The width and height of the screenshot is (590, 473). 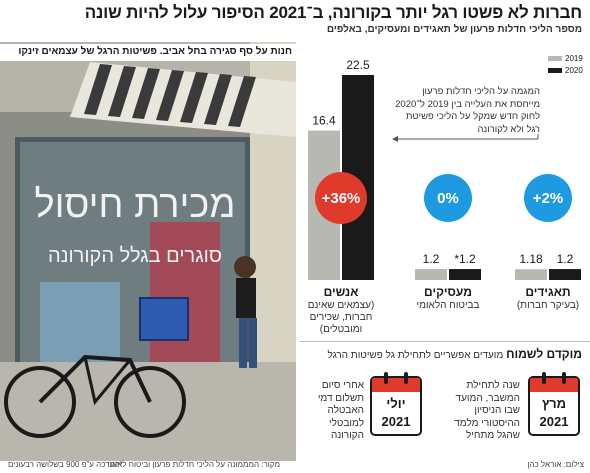 What do you see at coordinates (448, 292) in the screenshot?
I see `category-label: מעסיקים` at bounding box center [448, 292].